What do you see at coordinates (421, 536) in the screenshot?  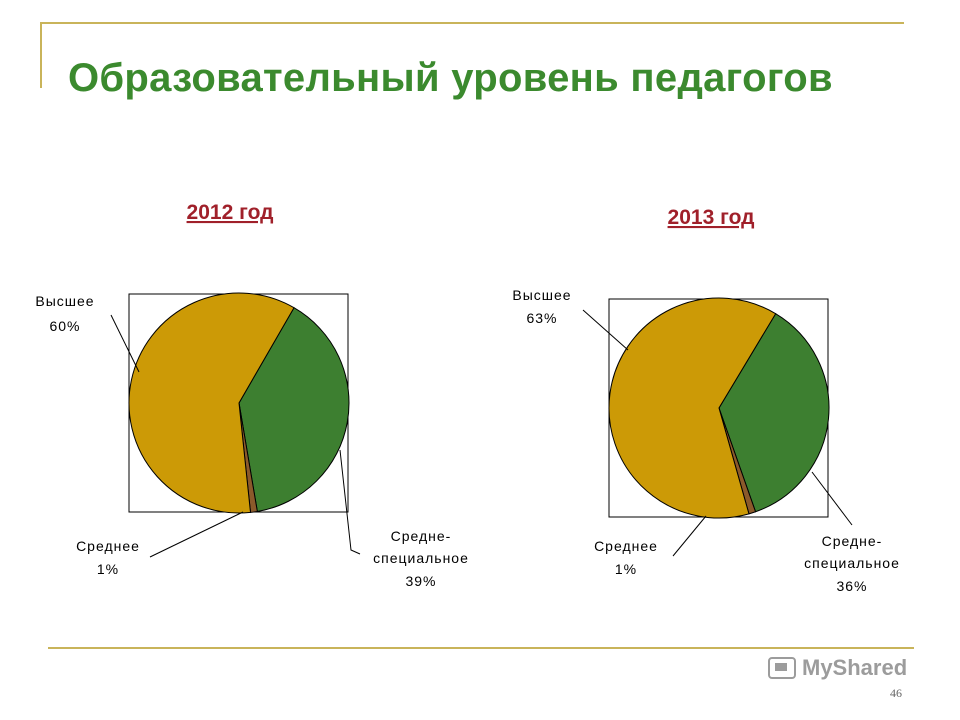 I see `slice-label-special-line1-2012: Средне-` at bounding box center [421, 536].